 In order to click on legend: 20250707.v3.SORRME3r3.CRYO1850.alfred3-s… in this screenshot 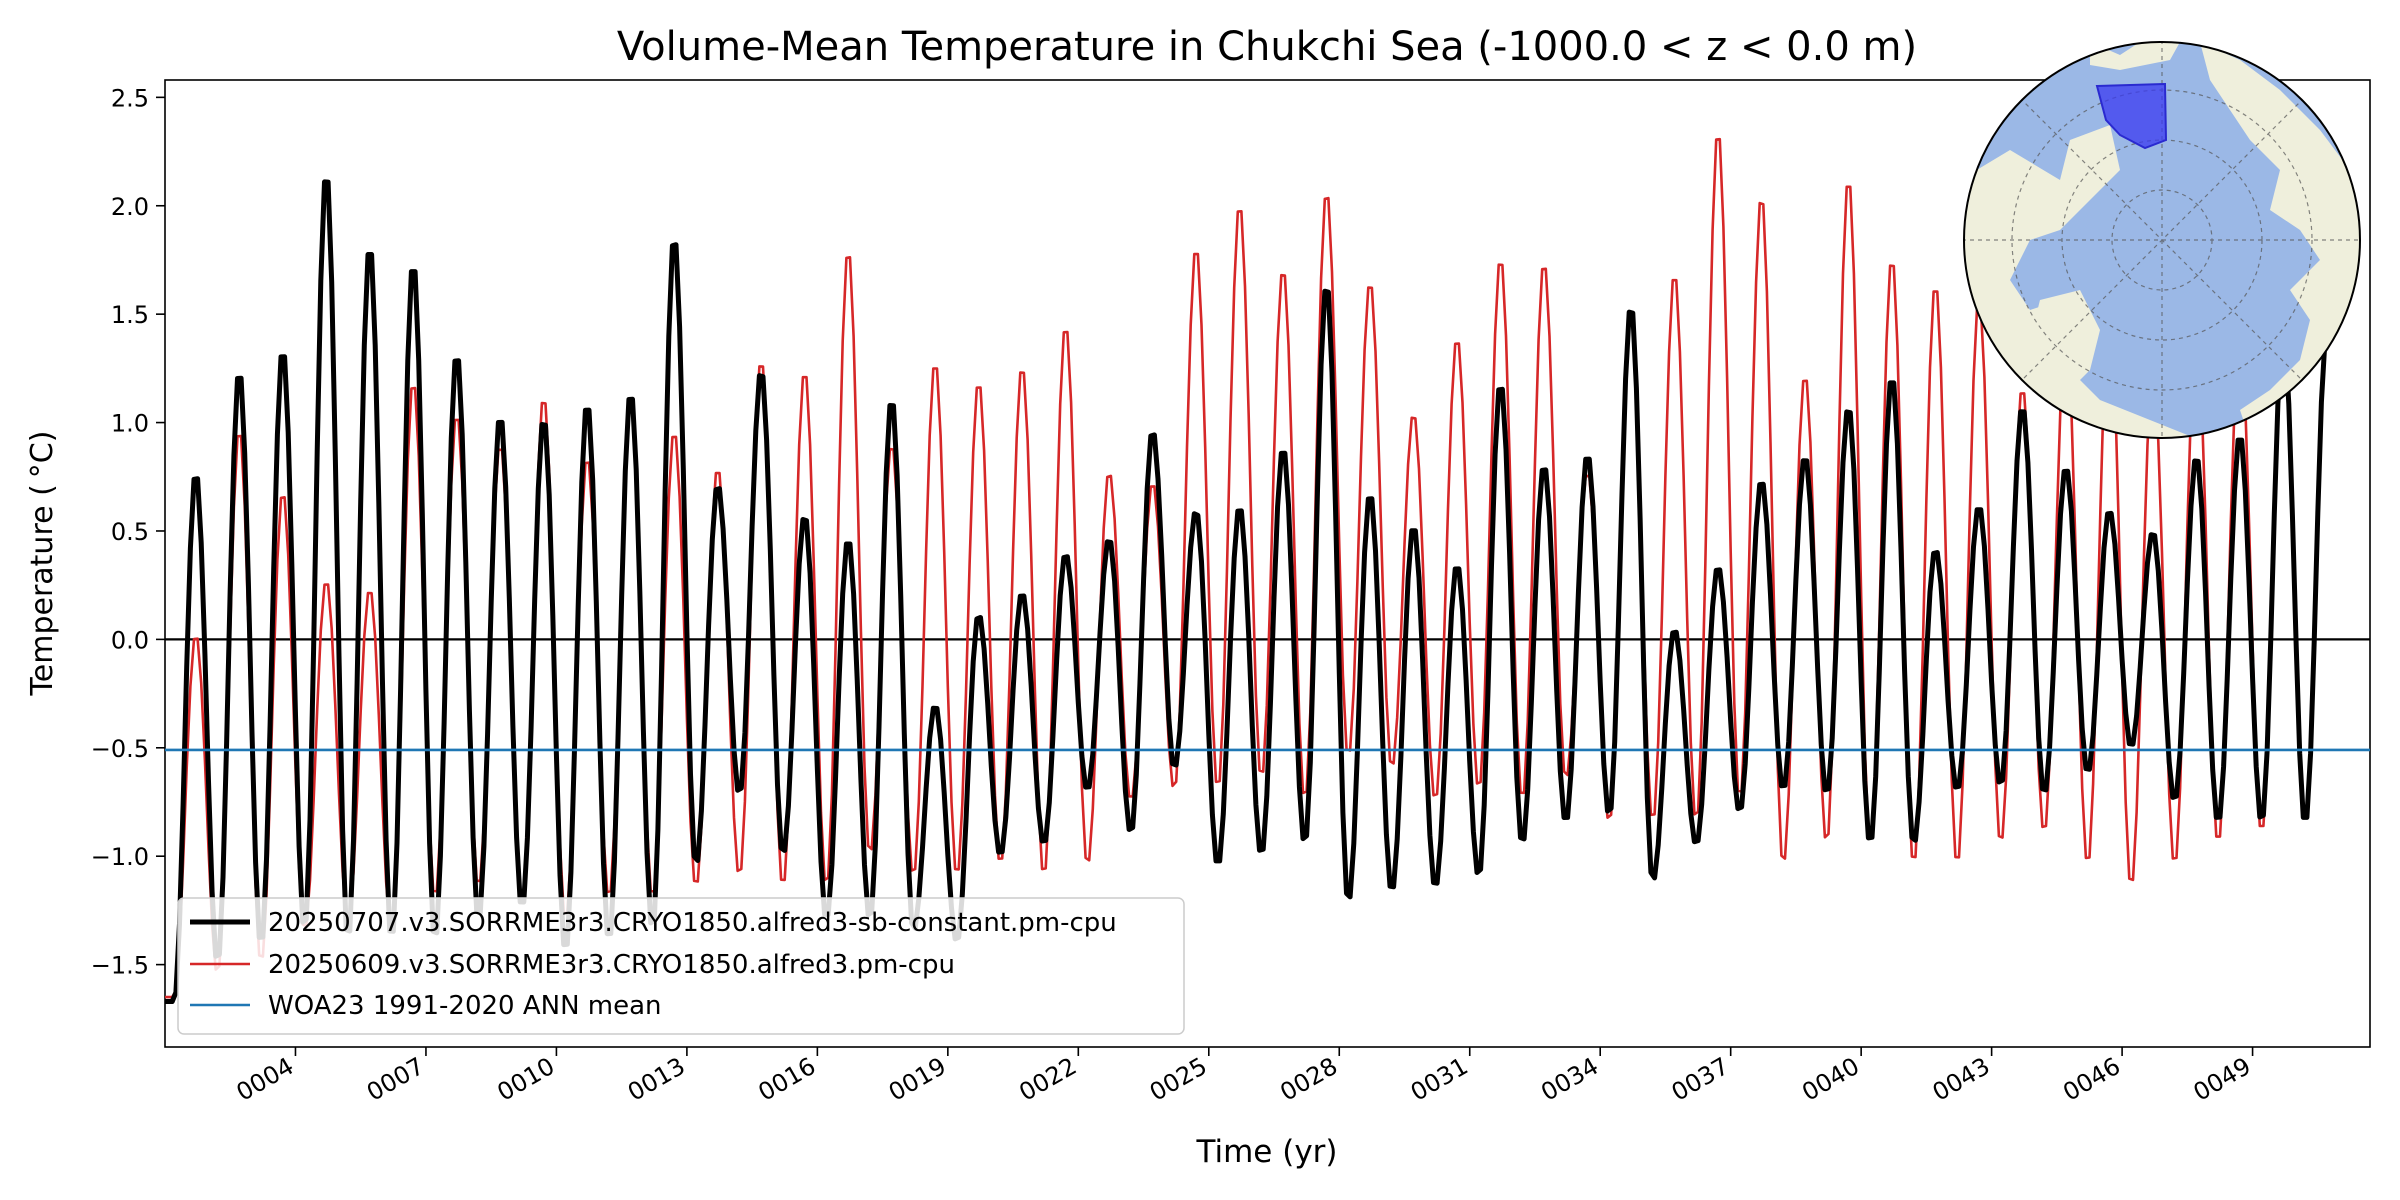, I will do `click(681, 966)`.